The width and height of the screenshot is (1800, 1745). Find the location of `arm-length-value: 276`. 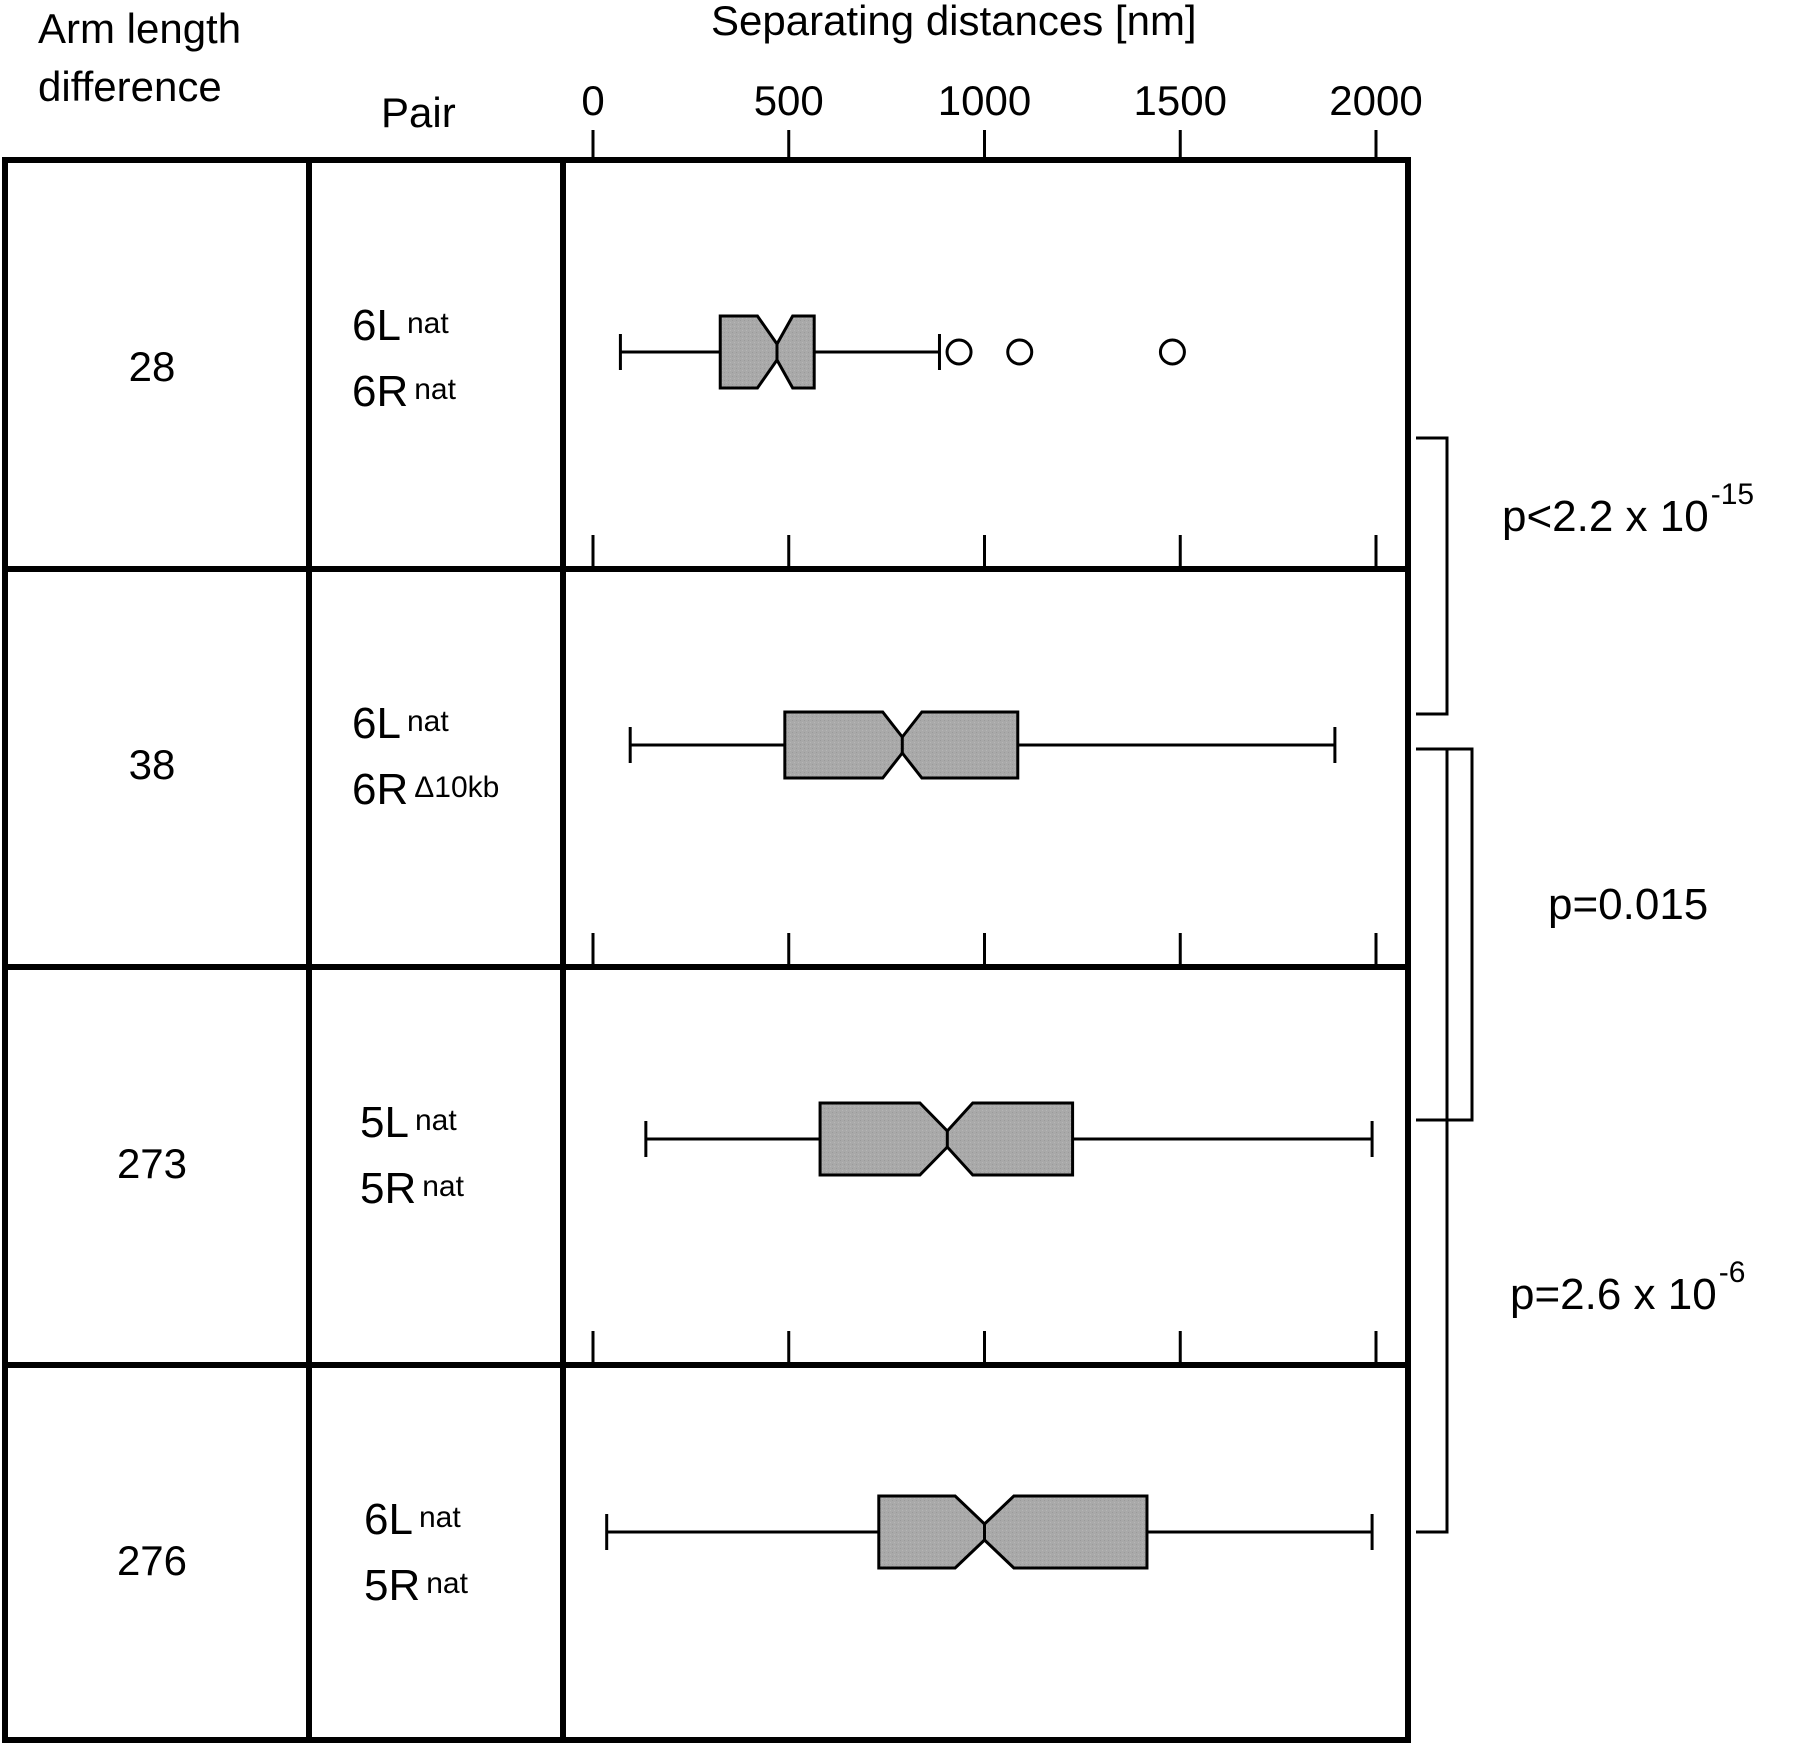

arm-length-value: 276 is located at coordinates (152, 1560).